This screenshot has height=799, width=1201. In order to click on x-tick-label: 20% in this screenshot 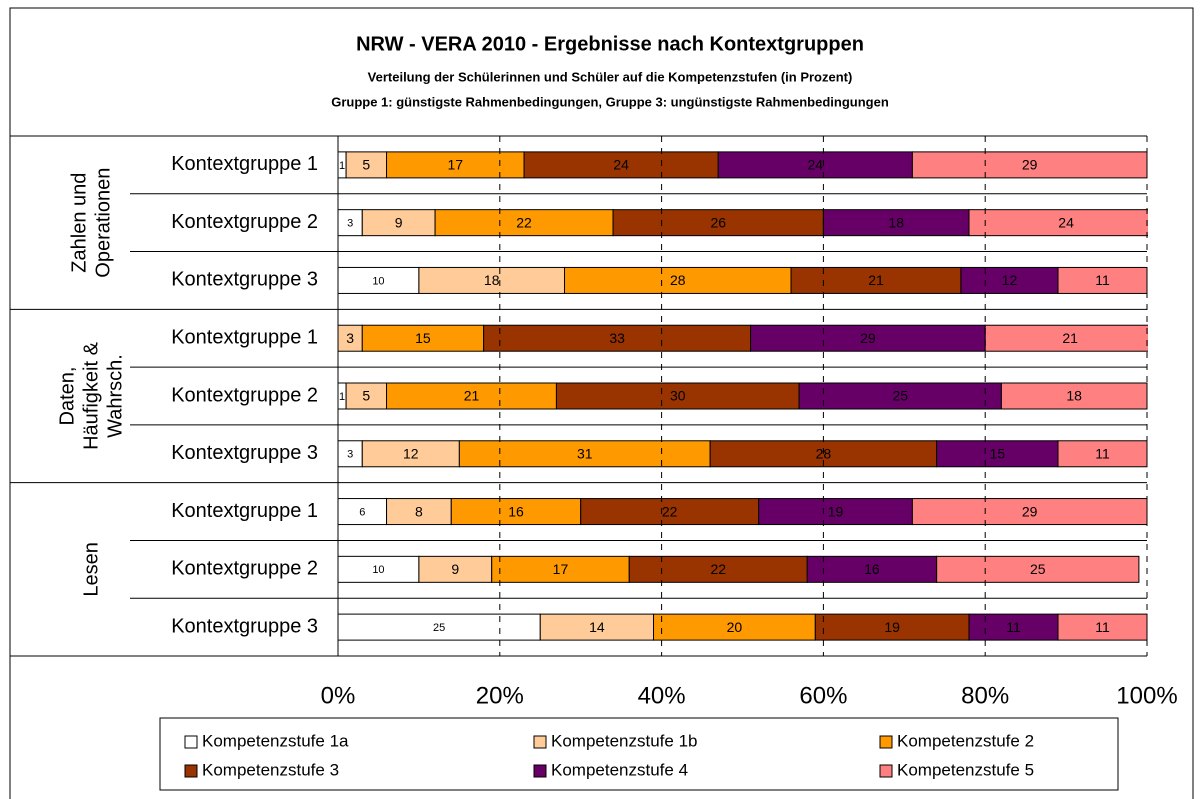, I will do `click(500, 695)`.